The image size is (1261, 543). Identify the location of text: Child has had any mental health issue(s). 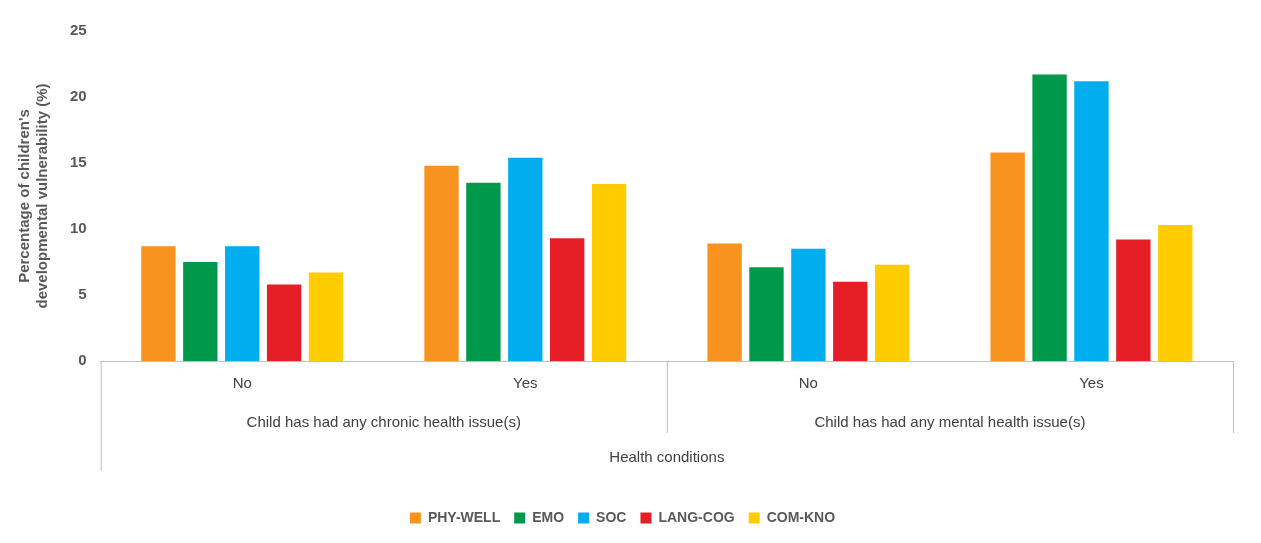
(950, 422).